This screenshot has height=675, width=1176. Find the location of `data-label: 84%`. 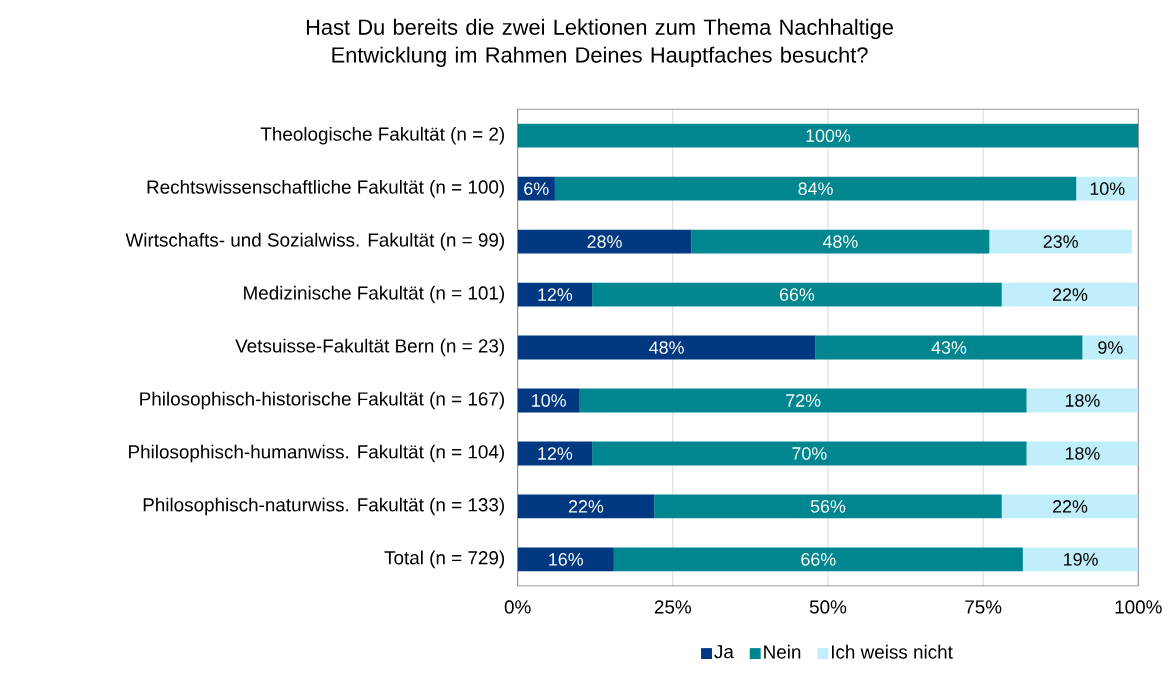

data-label: 84% is located at coordinates (815, 188).